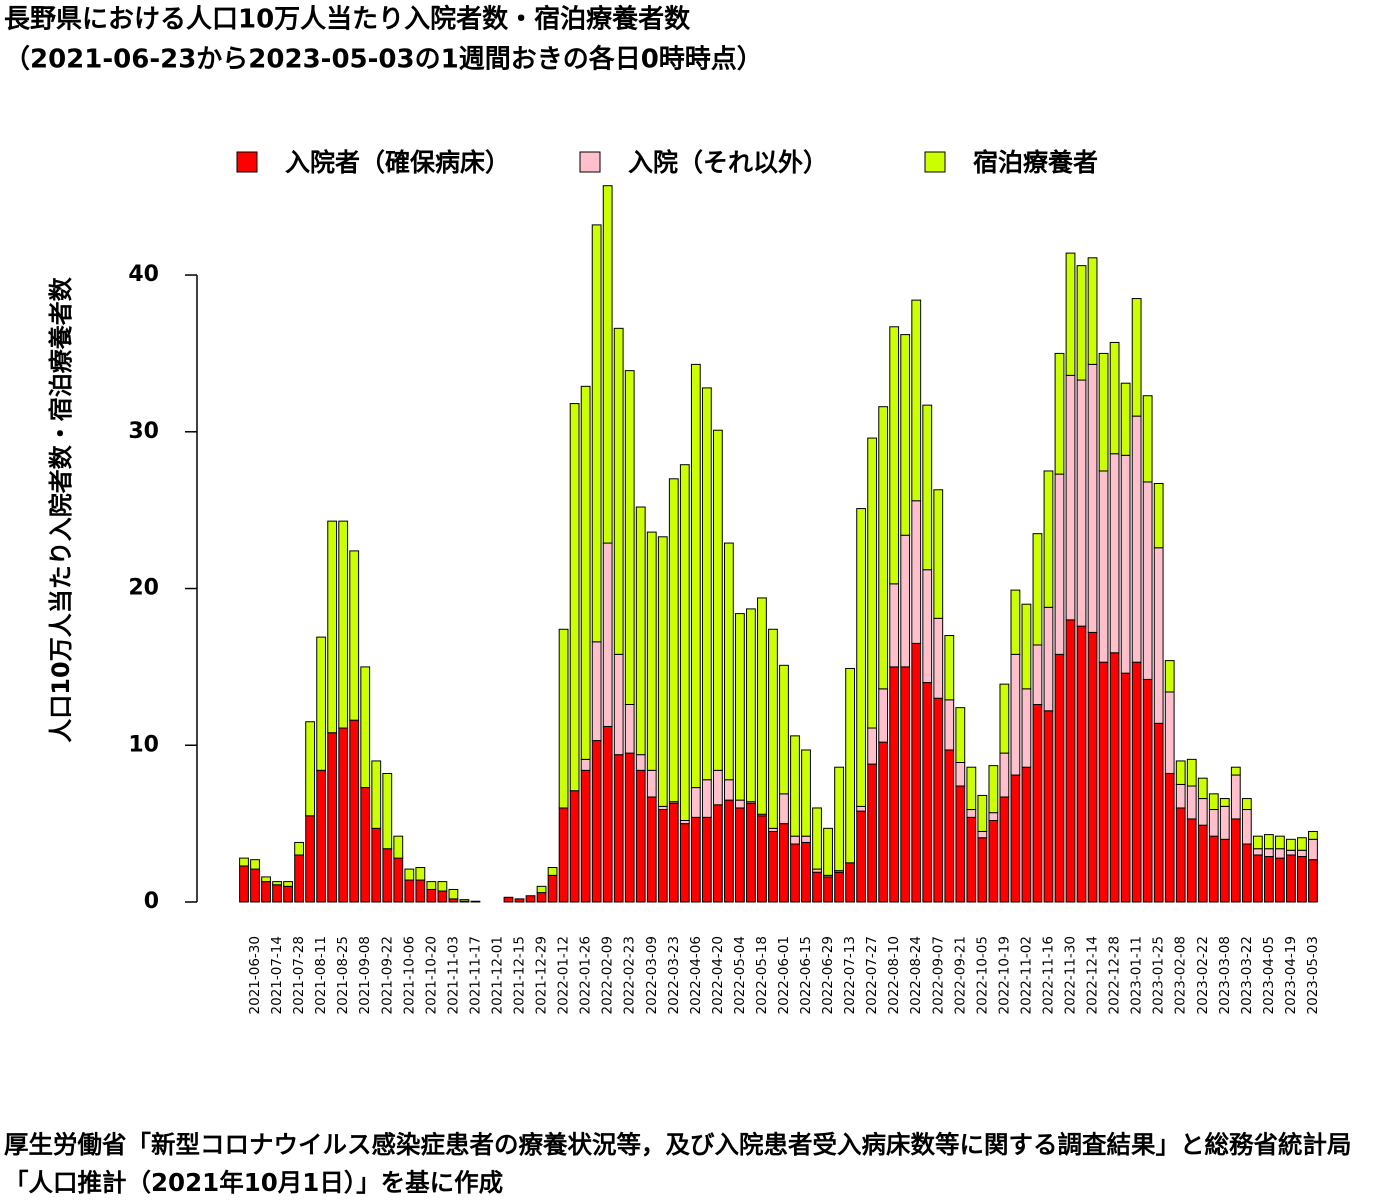  I want to click on x-tick-label: 2022-05-18, so click(762, 975).